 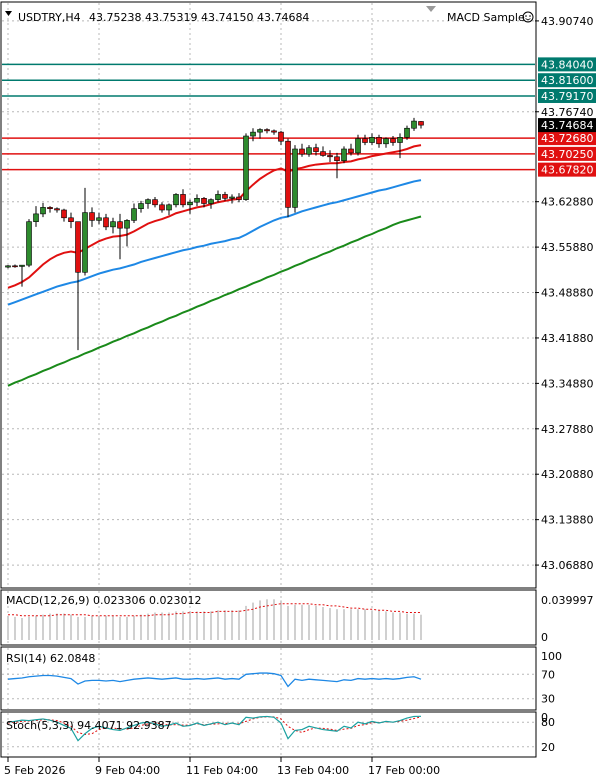 I want to click on price-tick-label: 43.48880, so click(x=567, y=293).